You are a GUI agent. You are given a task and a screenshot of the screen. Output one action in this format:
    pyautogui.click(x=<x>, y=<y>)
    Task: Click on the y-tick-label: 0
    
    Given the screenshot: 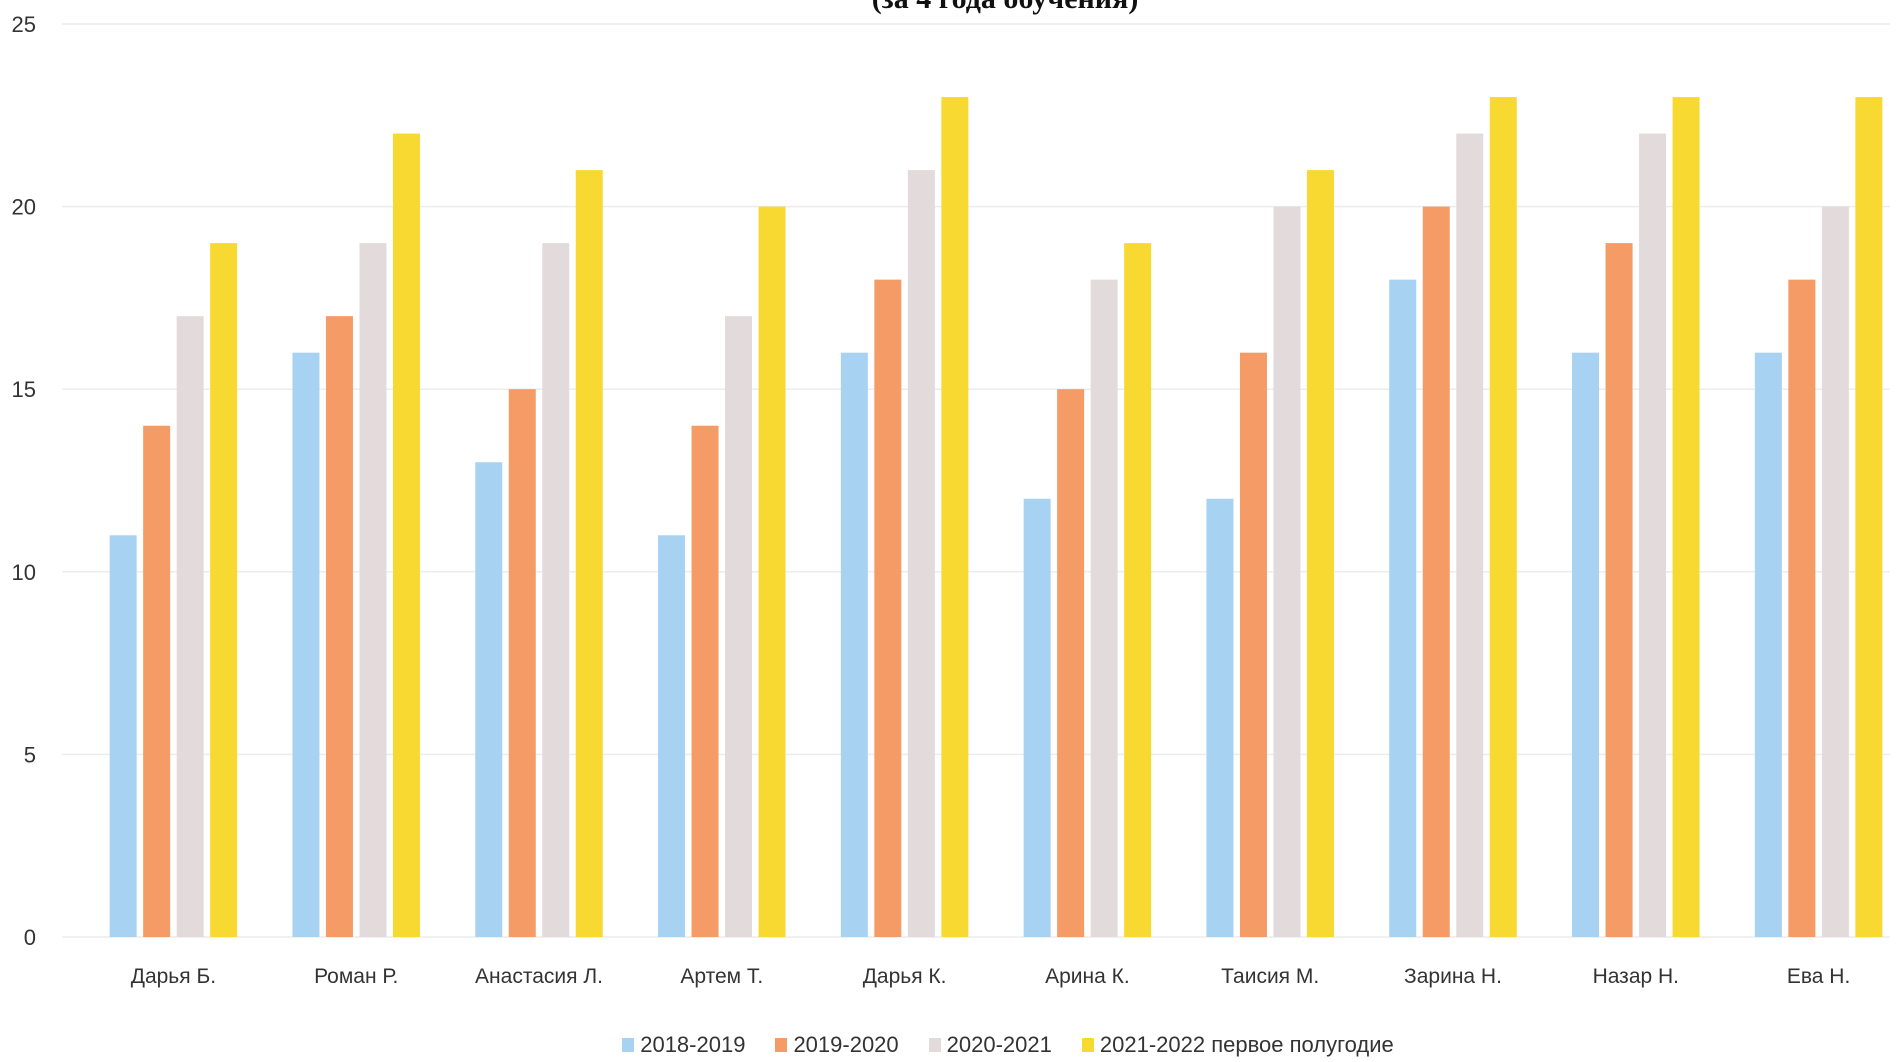 What is the action you would take?
    pyautogui.click(x=30, y=937)
    